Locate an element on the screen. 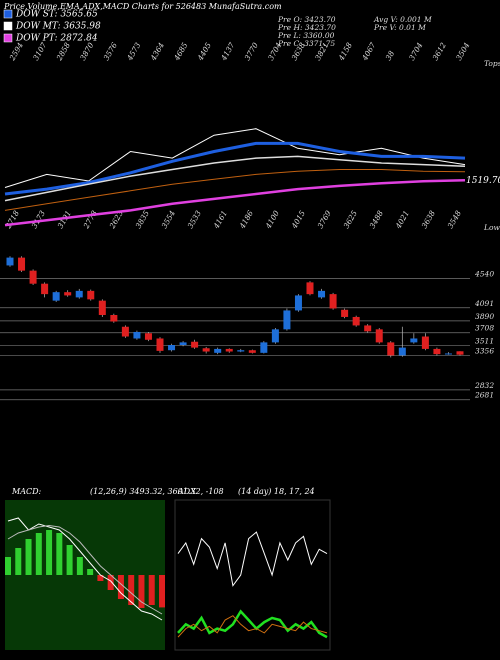 This screenshot has height=660, width=500. top-label: 3770 is located at coordinates (251, 51).